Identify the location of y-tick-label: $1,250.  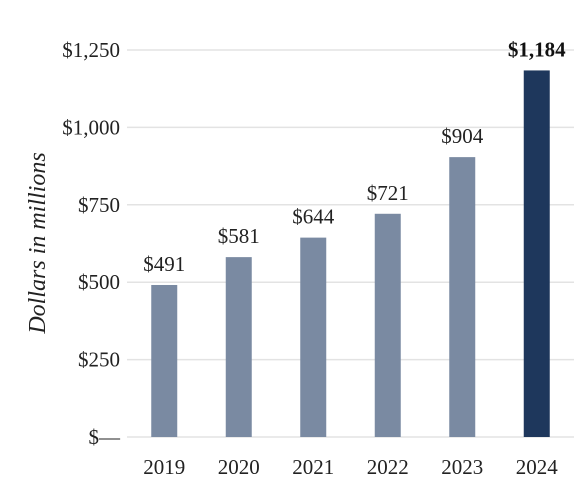
(91, 50).